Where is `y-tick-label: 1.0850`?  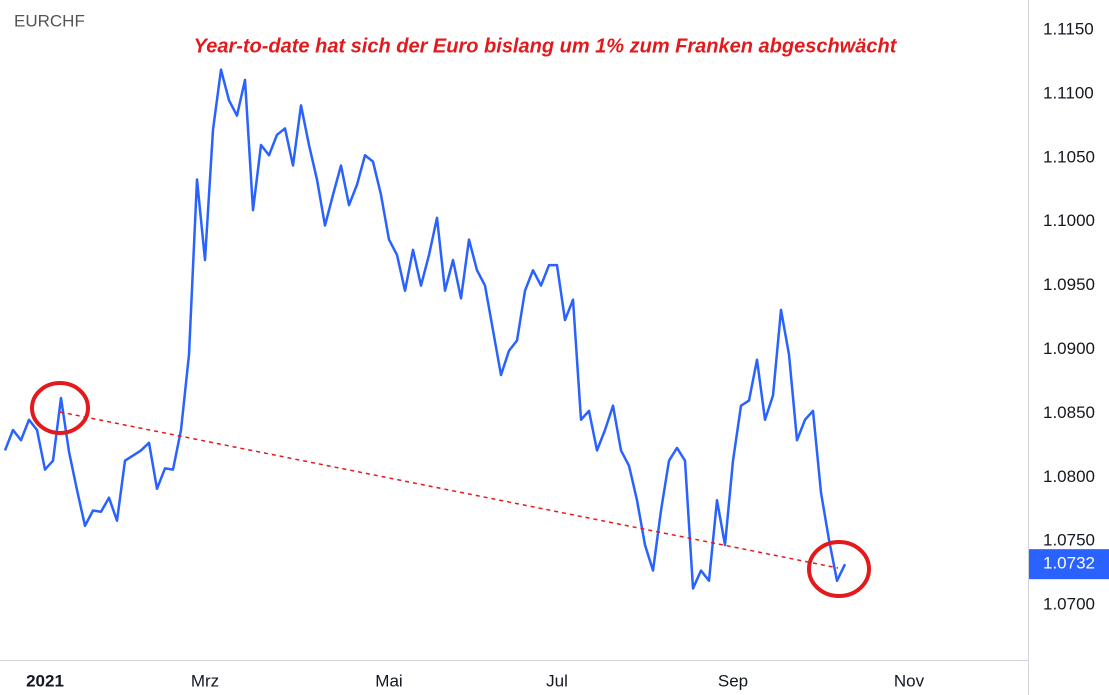
y-tick-label: 1.0850 is located at coordinates (1069, 412).